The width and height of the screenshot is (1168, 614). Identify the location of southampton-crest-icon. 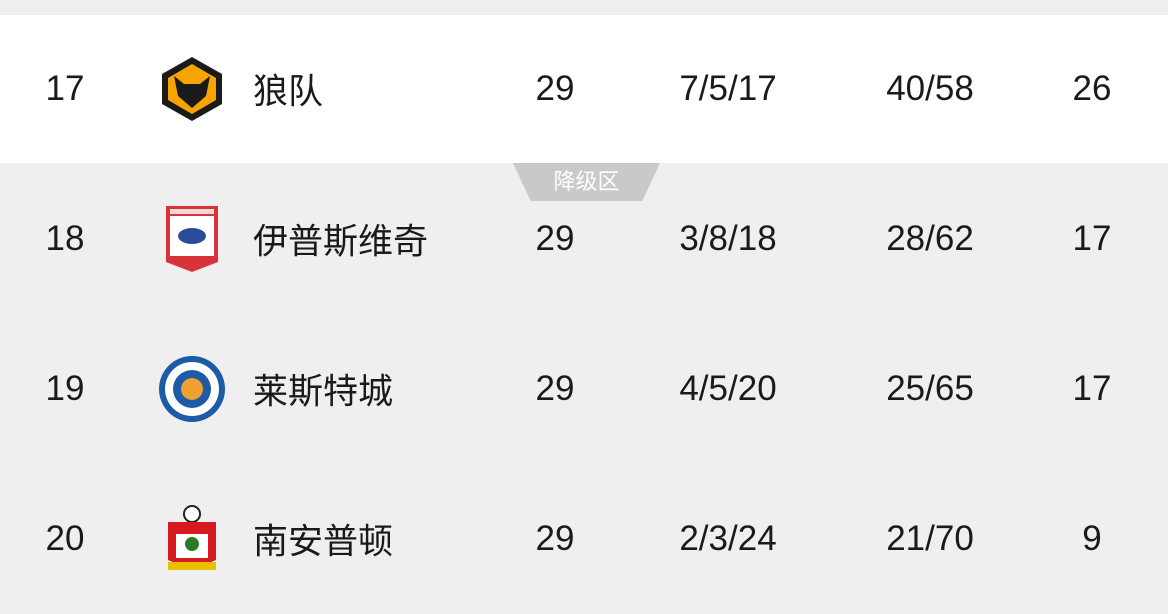
(192, 537).